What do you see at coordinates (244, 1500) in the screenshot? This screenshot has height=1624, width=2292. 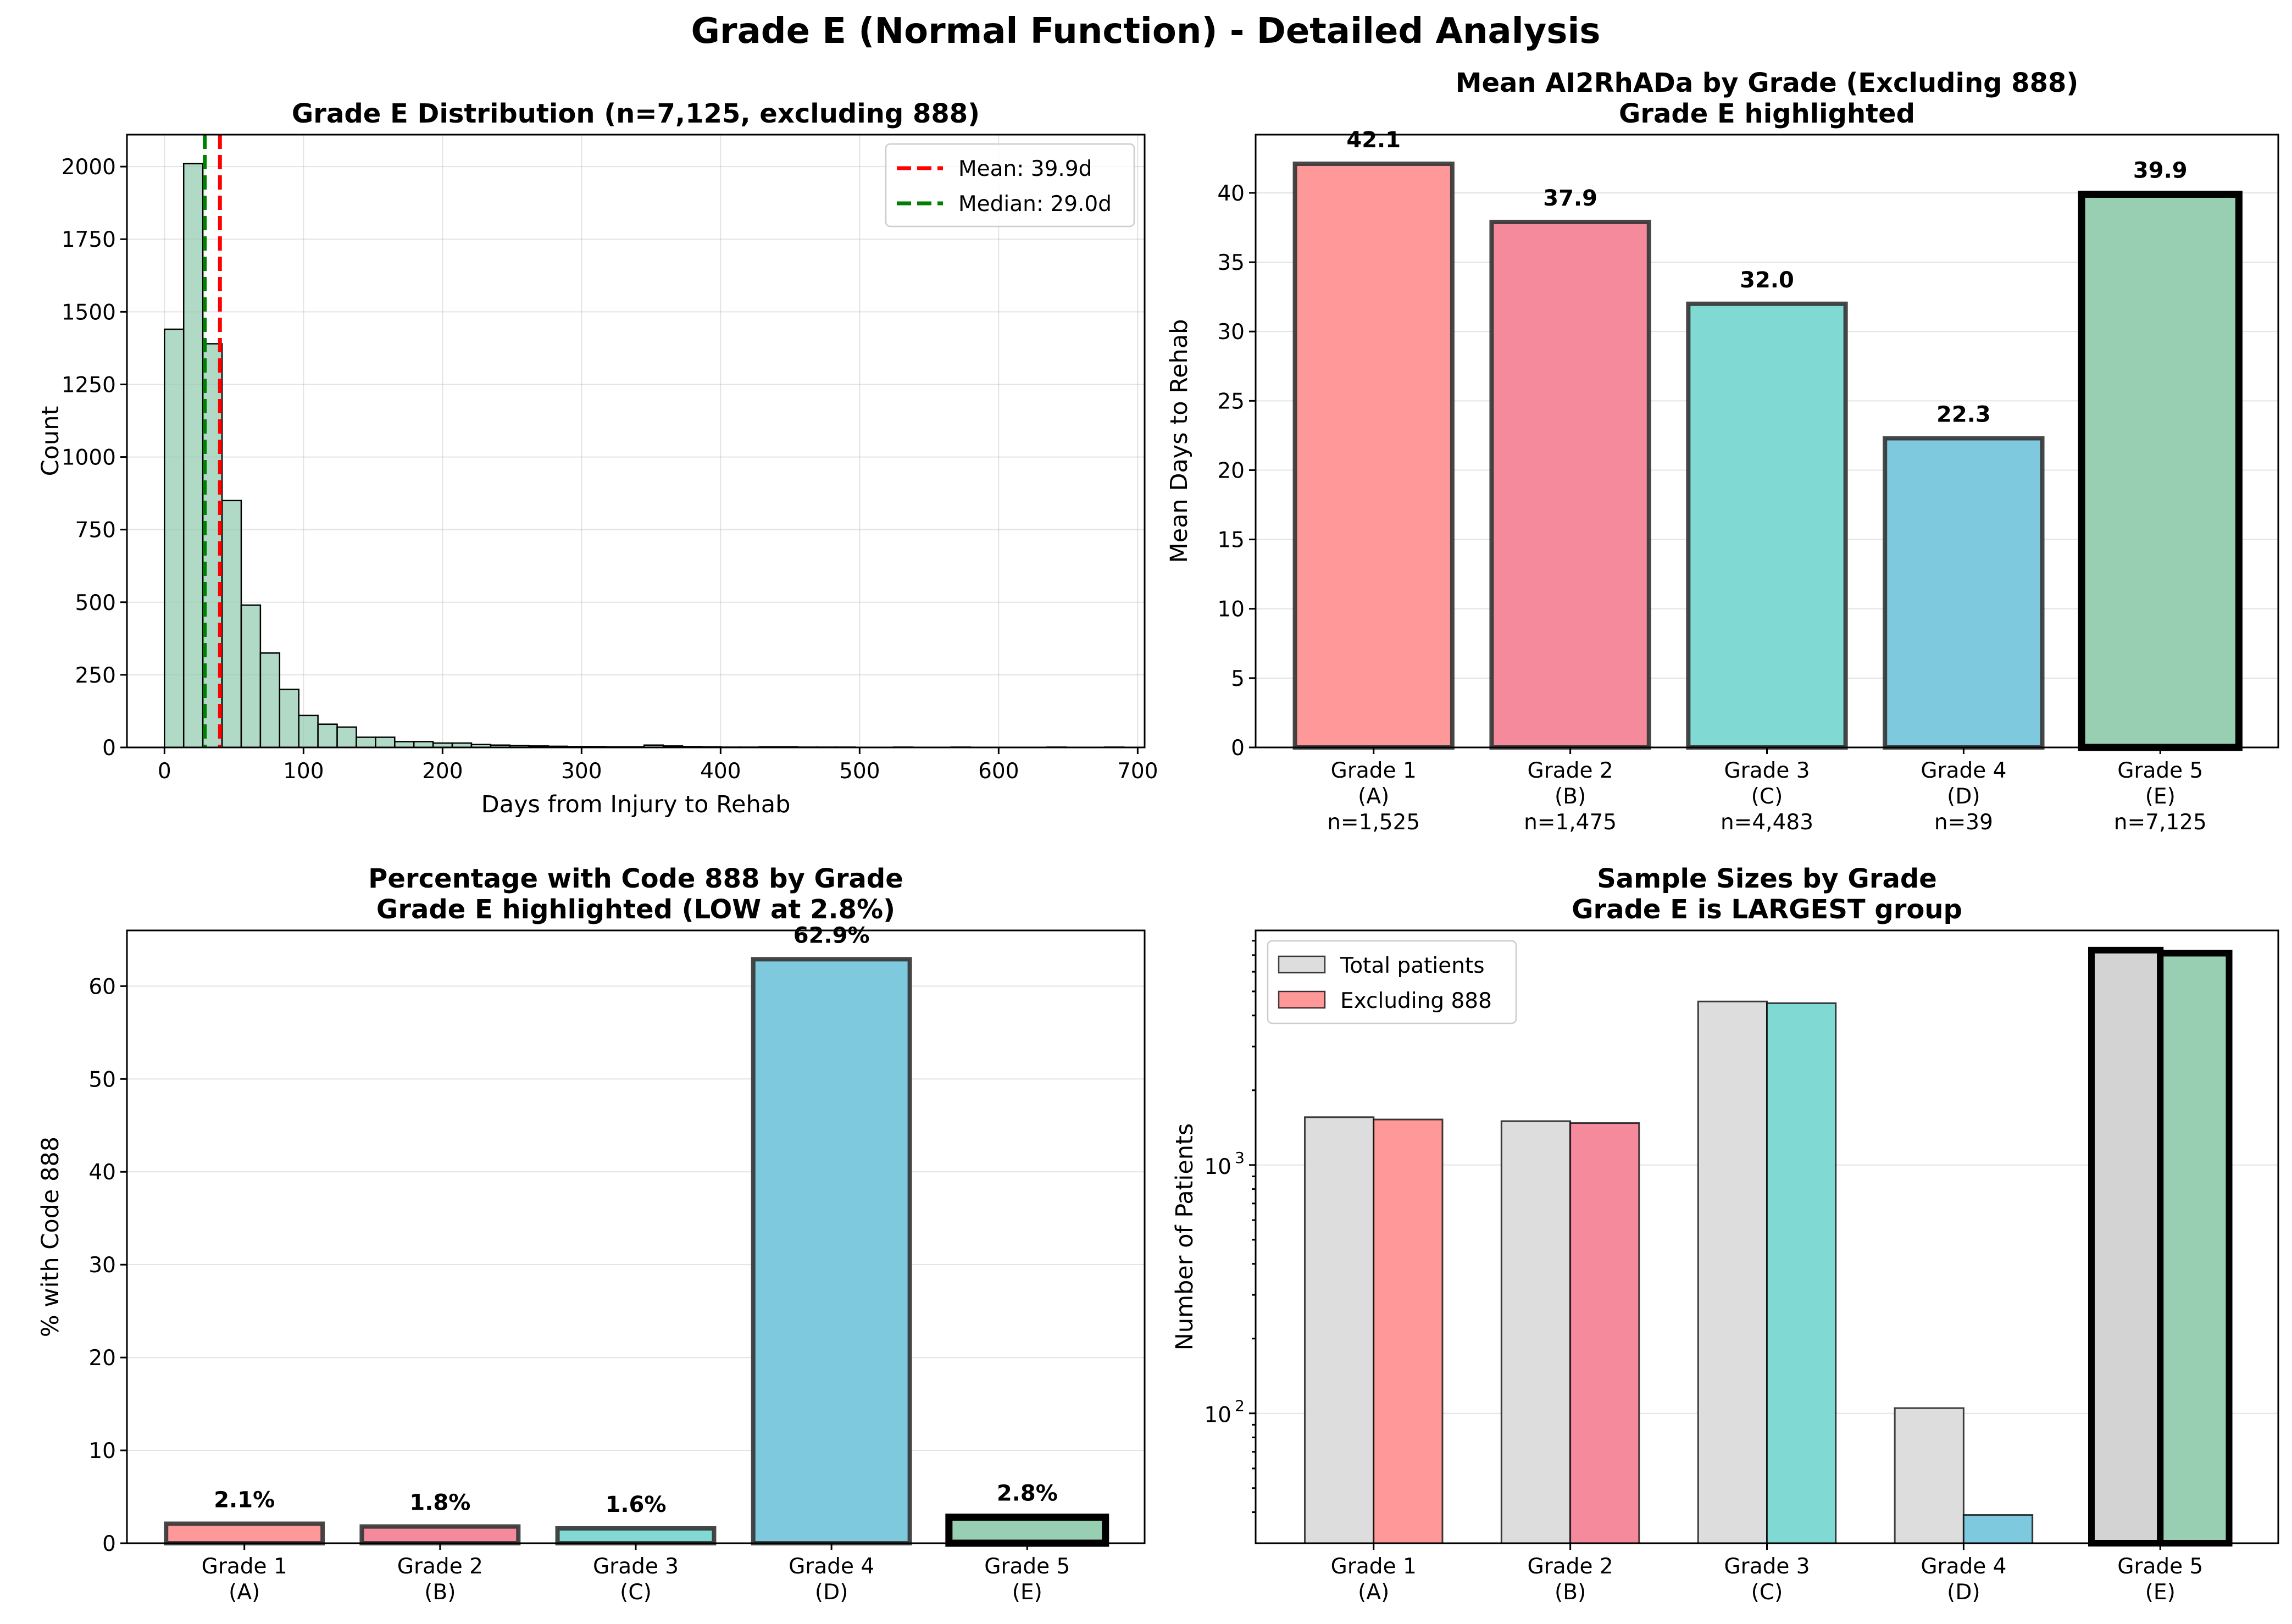 I see `bar-value-label: 2.1%` at bounding box center [244, 1500].